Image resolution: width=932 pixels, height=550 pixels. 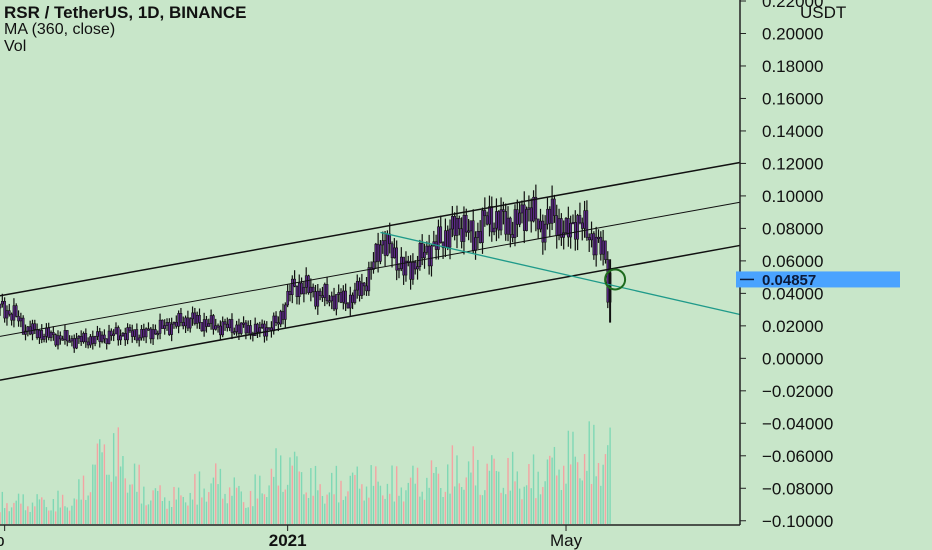 I want to click on y-tick-label: 0.10000, so click(x=792, y=196).